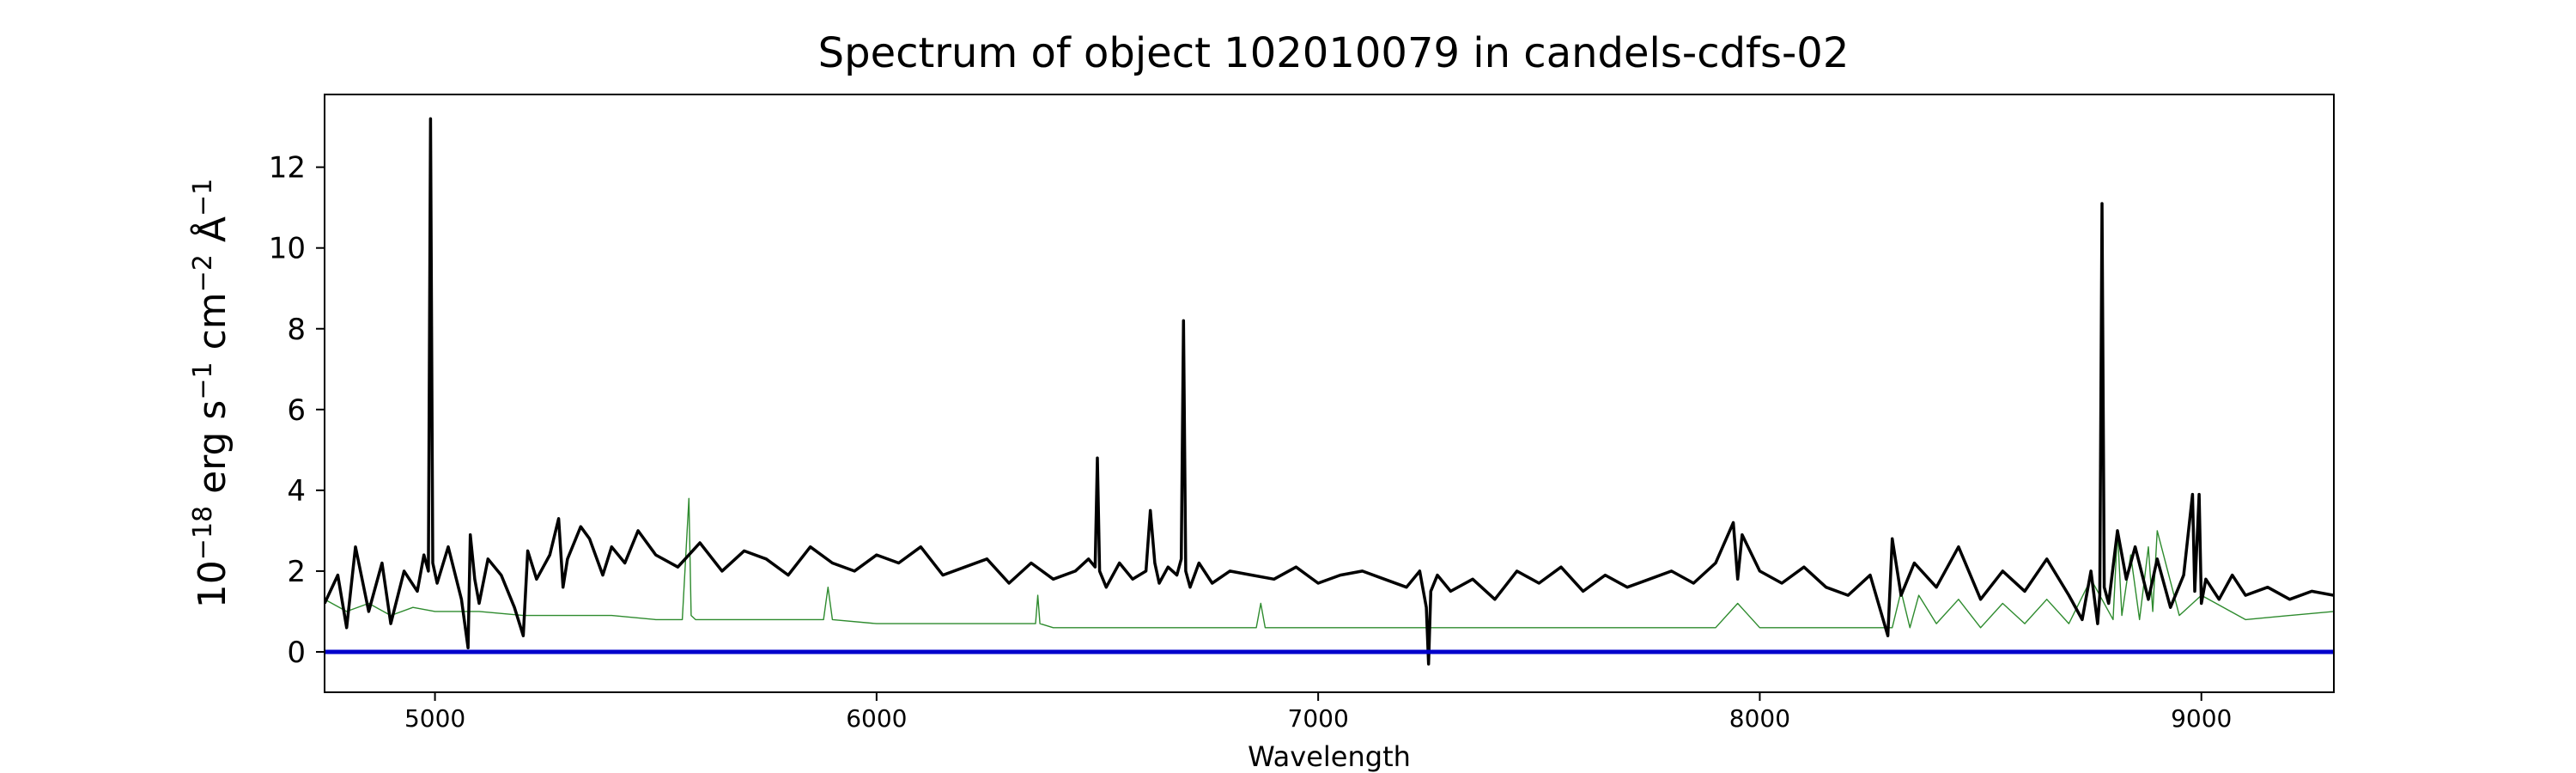 This screenshot has height=773, width=2576. I want to click on ylabel-exp-3: −2, so click(203, 273).